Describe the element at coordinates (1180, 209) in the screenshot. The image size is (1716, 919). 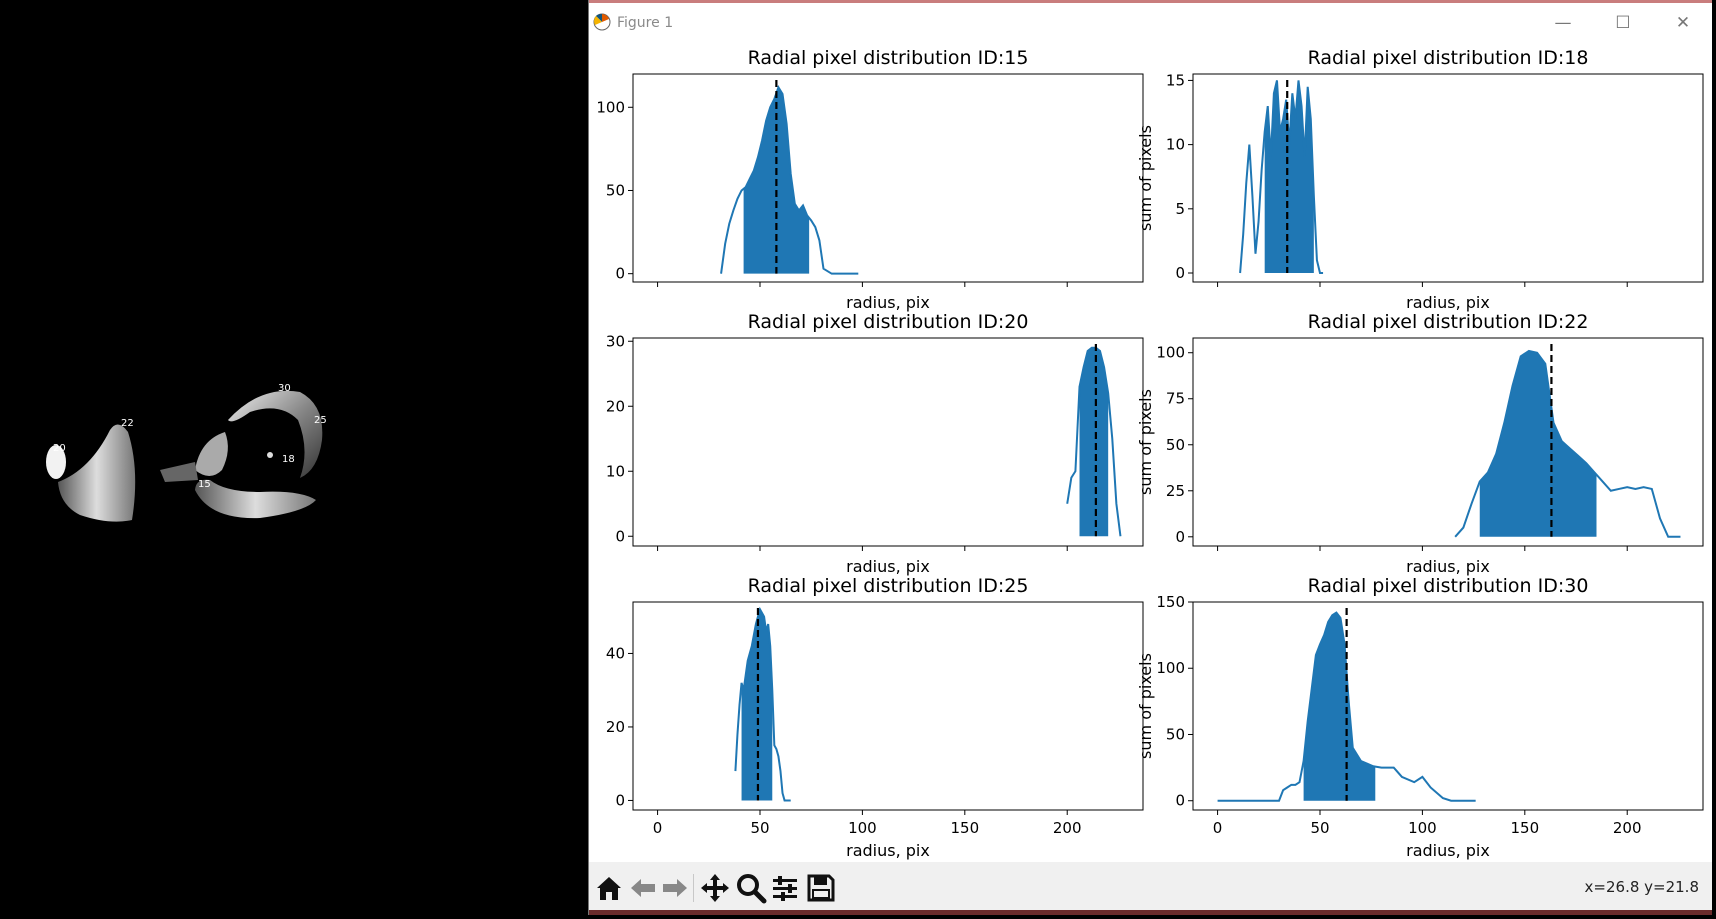
I see `y-tick-label: 5` at that location.